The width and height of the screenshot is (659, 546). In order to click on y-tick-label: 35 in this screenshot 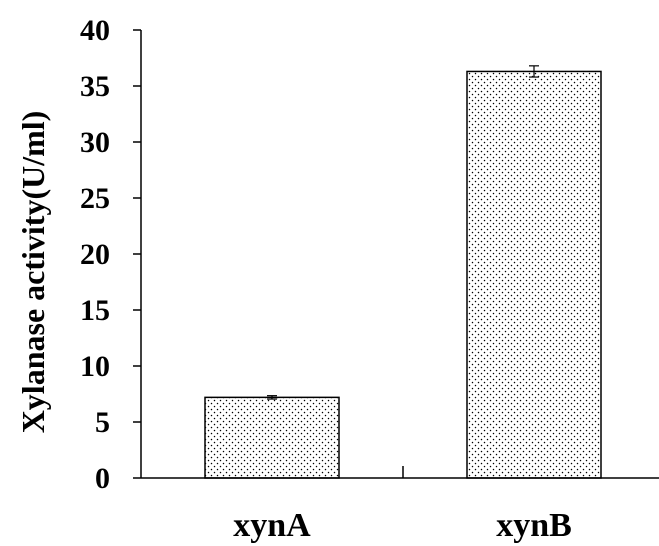, I will do `click(95, 86)`.